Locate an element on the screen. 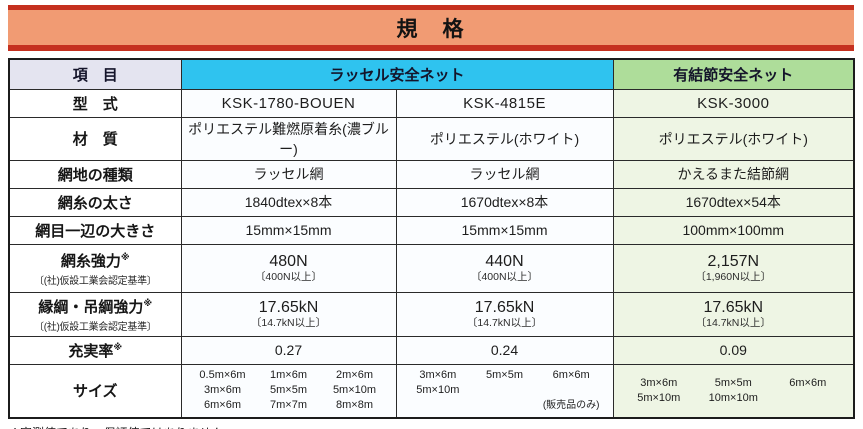 The image size is (863, 429). size-item: 2m×6m is located at coordinates (354, 375).